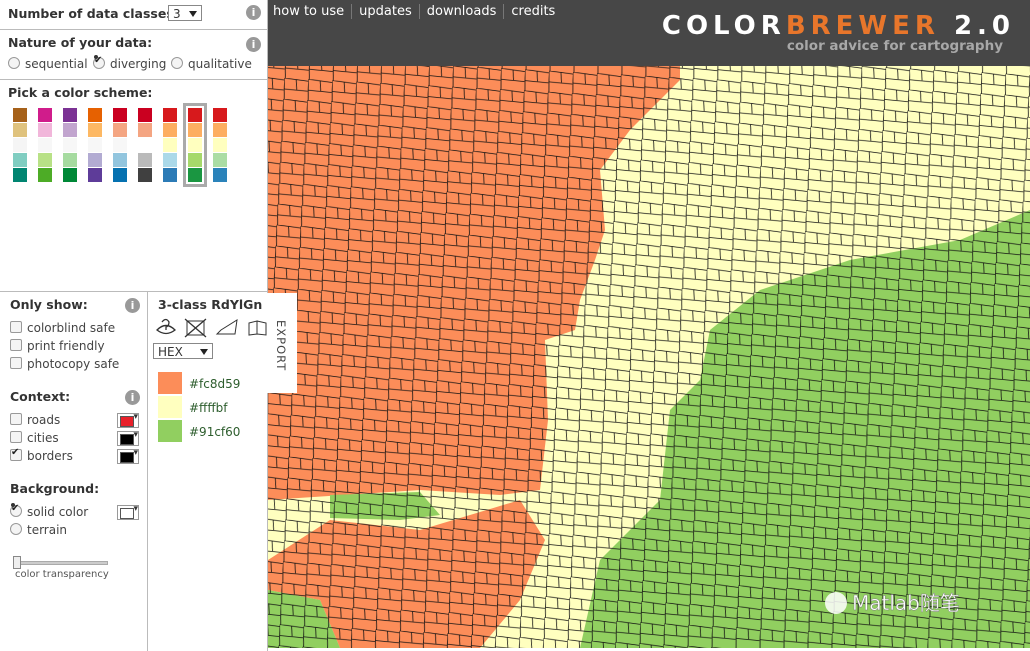 The width and height of the screenshot is (1030, 651). Describe the element at coordinates (170, 431) in the screenshot. I see `color-swatch` at that location.